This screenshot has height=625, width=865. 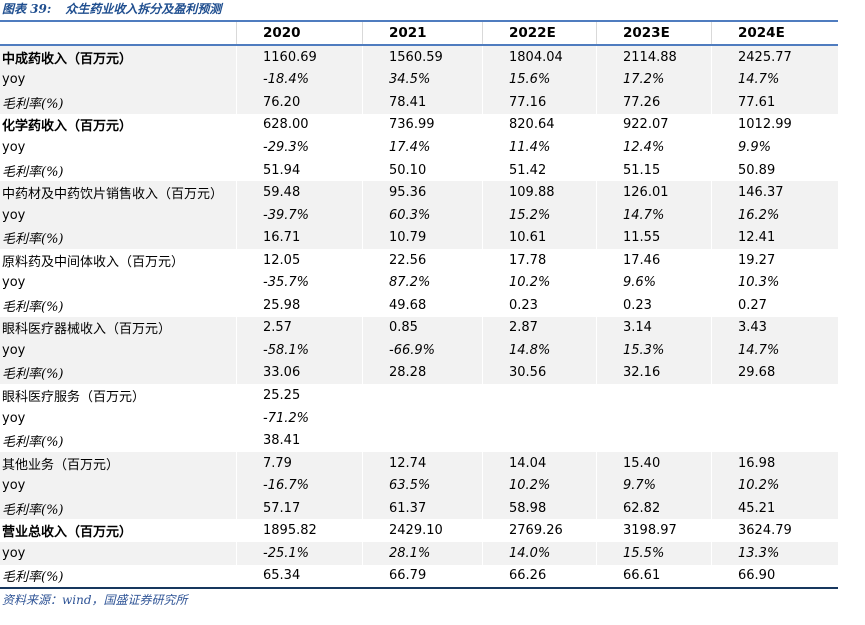 I want to click on value-cell: 16.71, so click(x=299, y=237).